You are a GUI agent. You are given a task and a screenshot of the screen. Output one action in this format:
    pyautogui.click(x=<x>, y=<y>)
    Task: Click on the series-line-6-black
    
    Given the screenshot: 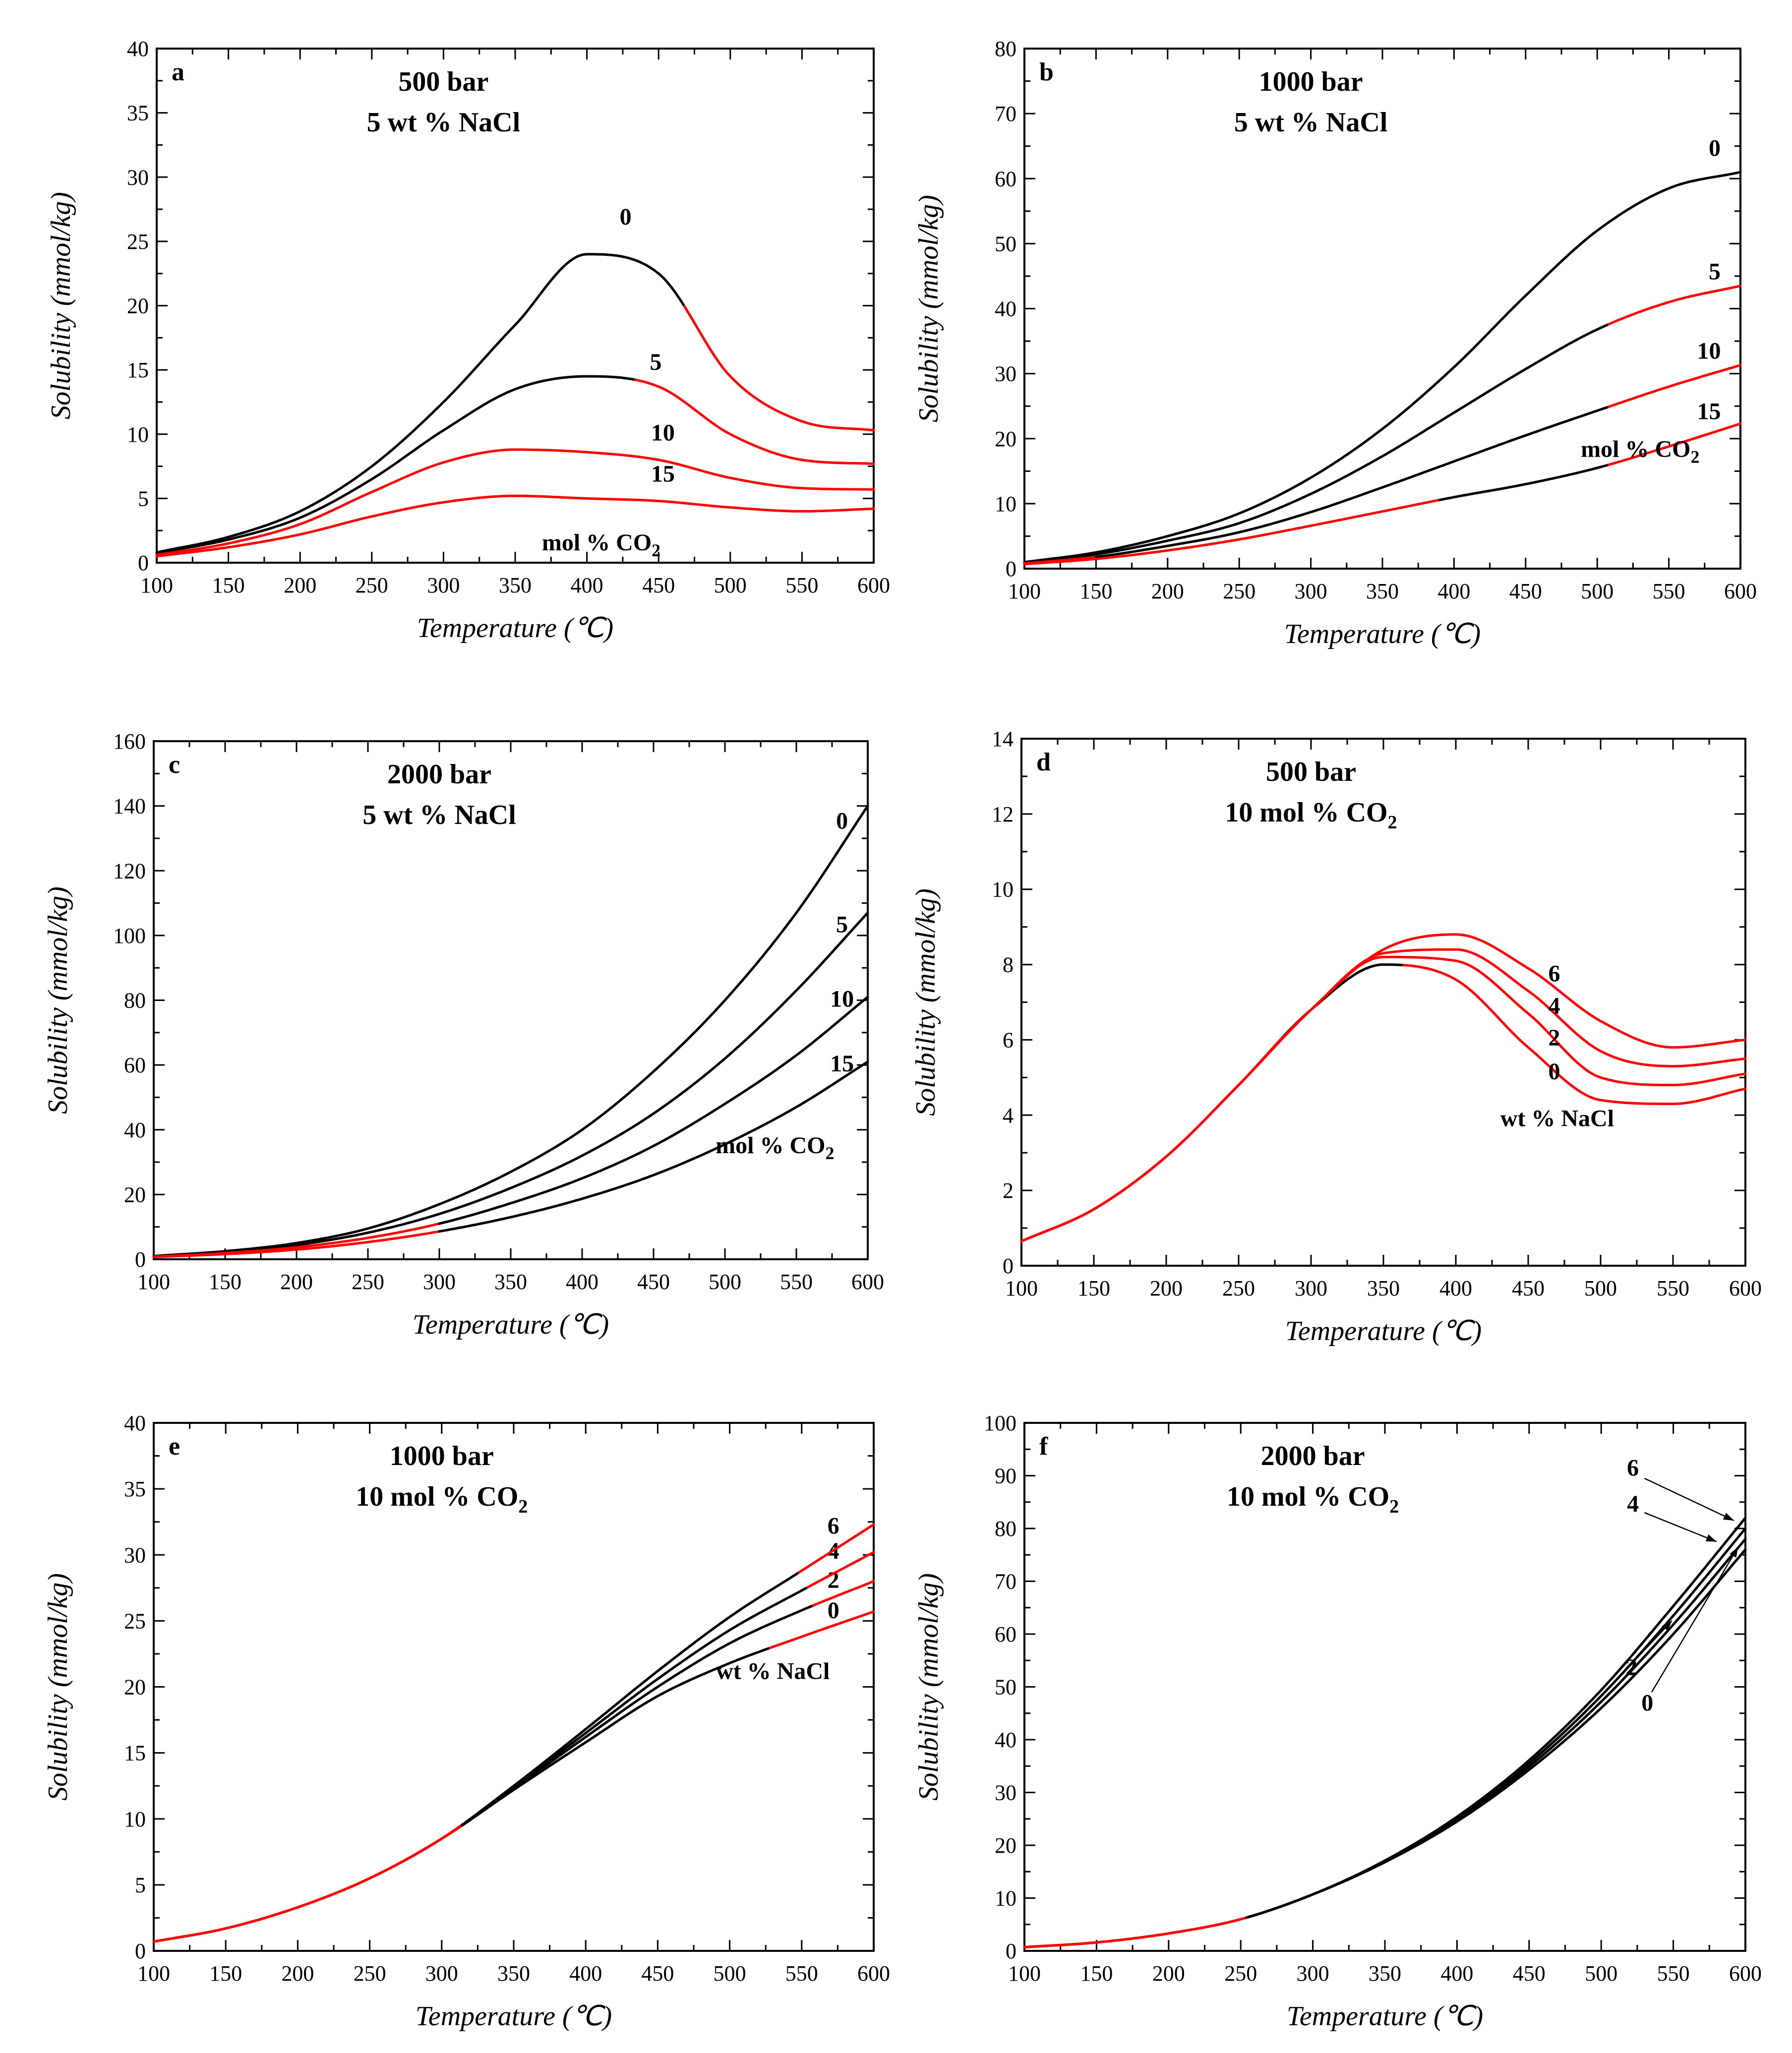 What is the action you would take?
    pyautogui.click(x=1496, y=1718)
    